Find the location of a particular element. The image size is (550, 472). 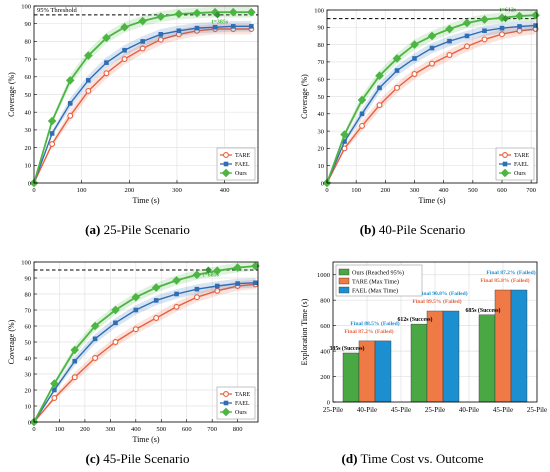

x-tick-label: 500 is located at coordinates (161, 429).